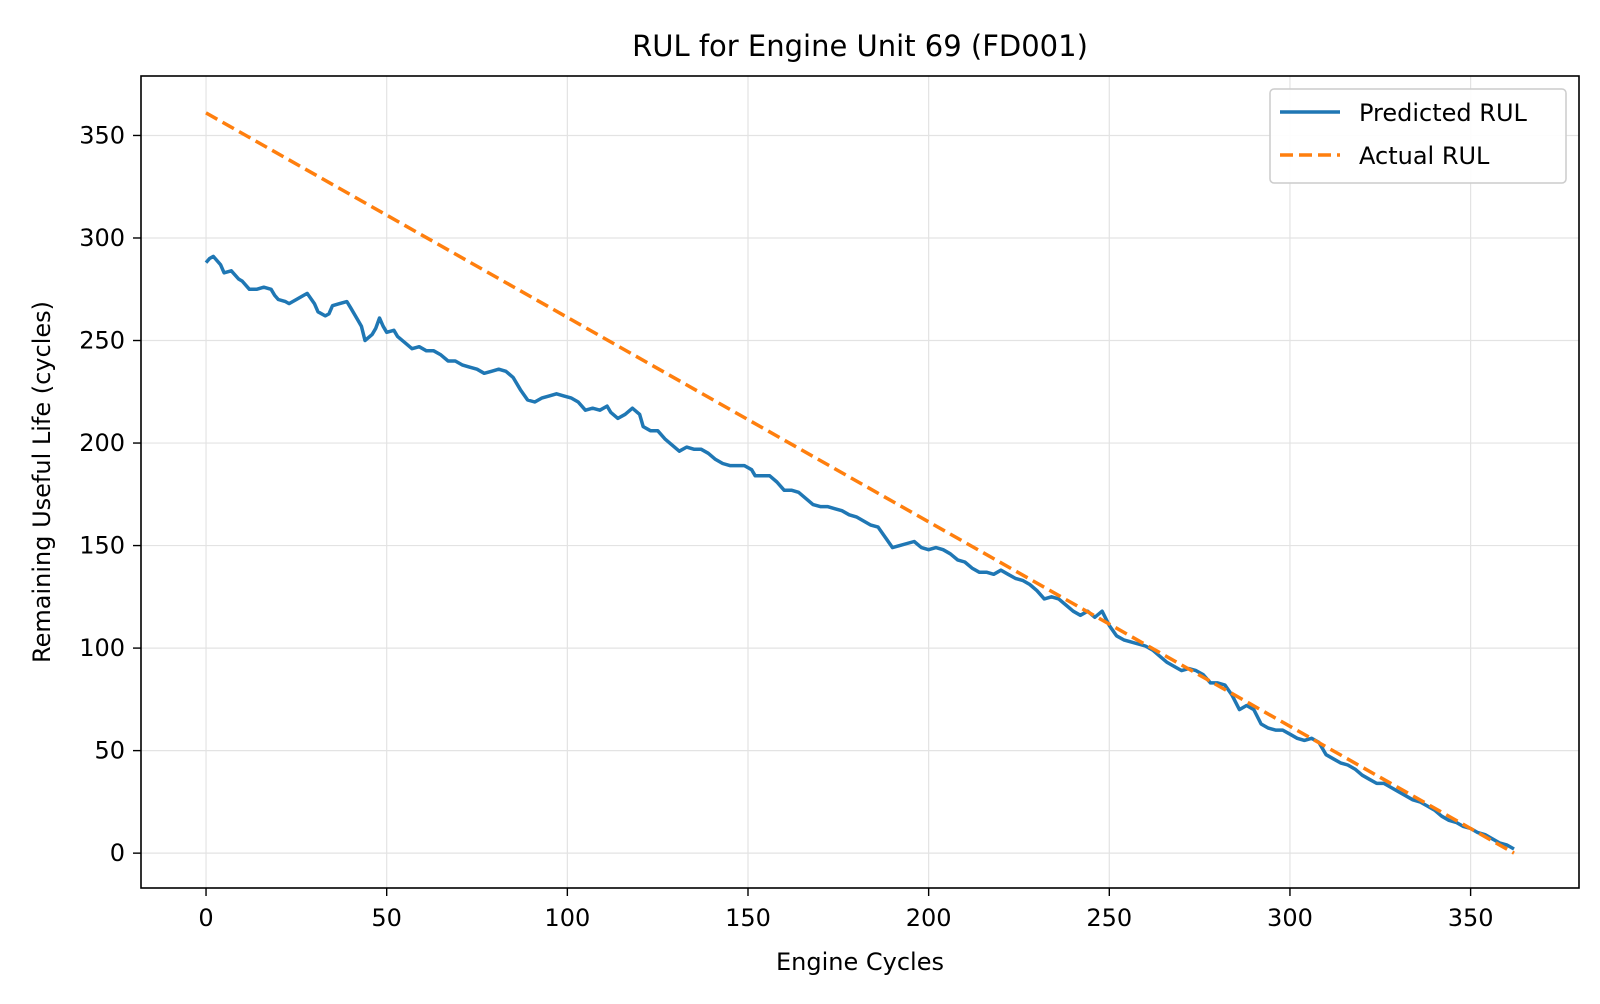 Image resolution: width=1600 pixels, height=1004 pixels. What do you see at coordinates (1443, 113) in the screenshot?
I see `legend-label-predicted: Predicted RUL` at bounding box center [1443, 113].